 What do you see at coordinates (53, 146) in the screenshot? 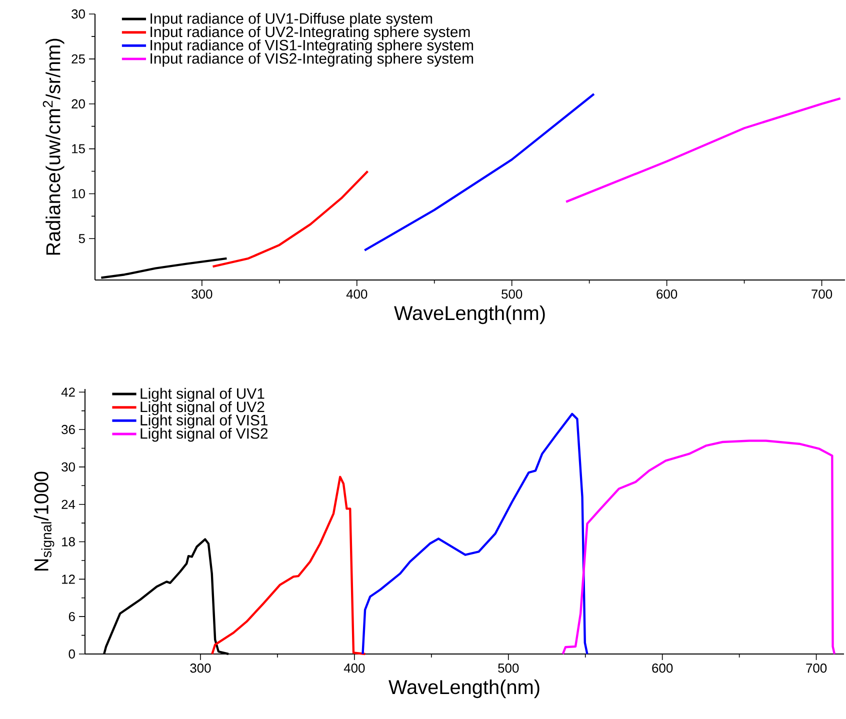
I see `y-axis-title: Radiance(uw/cm$^{2}$/sr/nm)` at bounding box center [53, 146].